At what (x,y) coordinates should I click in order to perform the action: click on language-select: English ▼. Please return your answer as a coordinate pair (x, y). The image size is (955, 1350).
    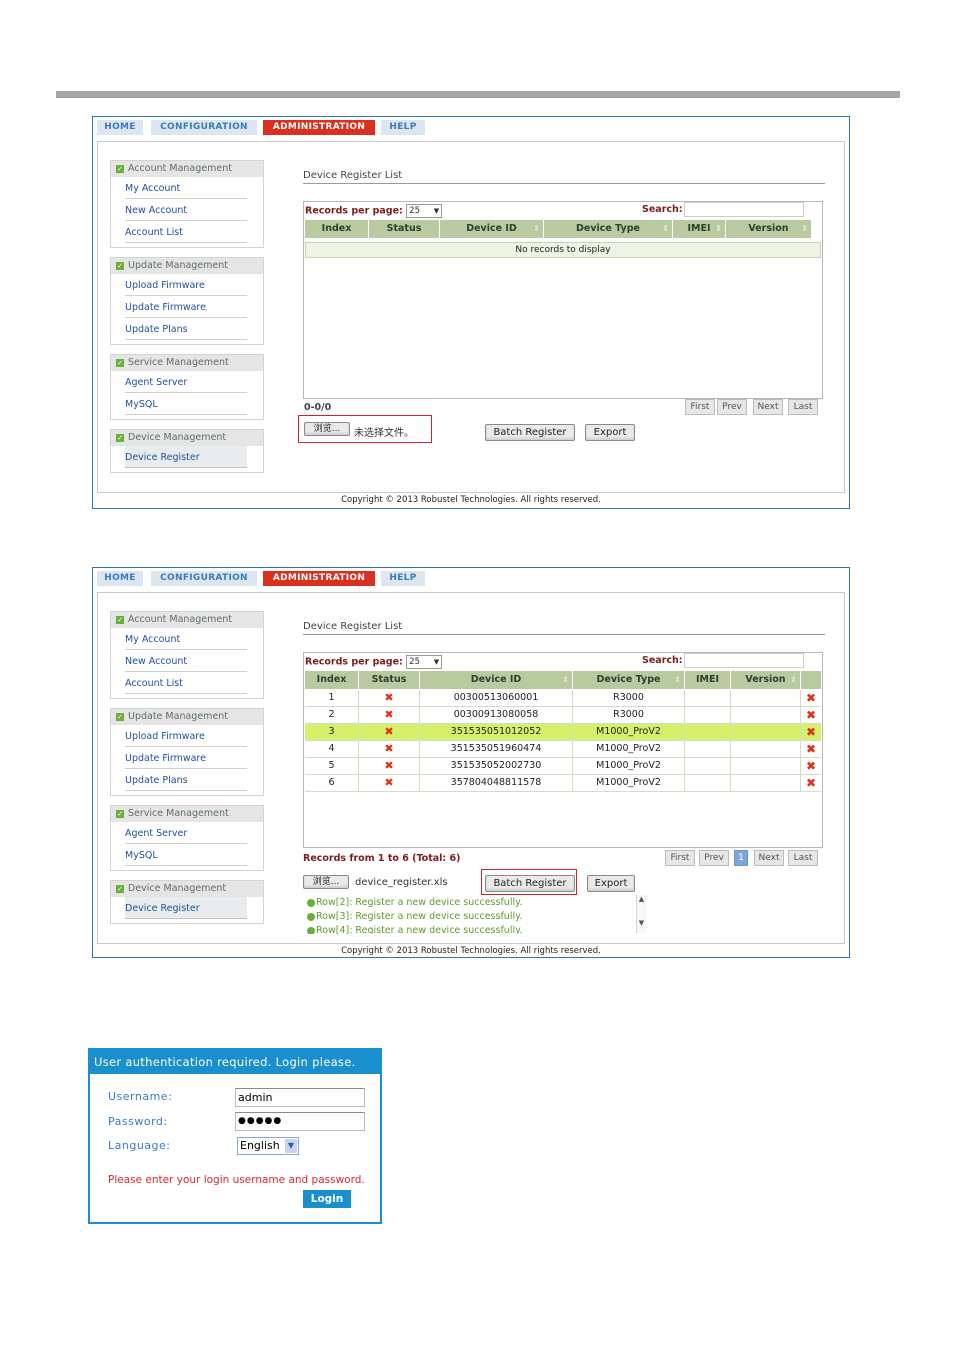
    Looking at the image, I should click on (268, 1146).